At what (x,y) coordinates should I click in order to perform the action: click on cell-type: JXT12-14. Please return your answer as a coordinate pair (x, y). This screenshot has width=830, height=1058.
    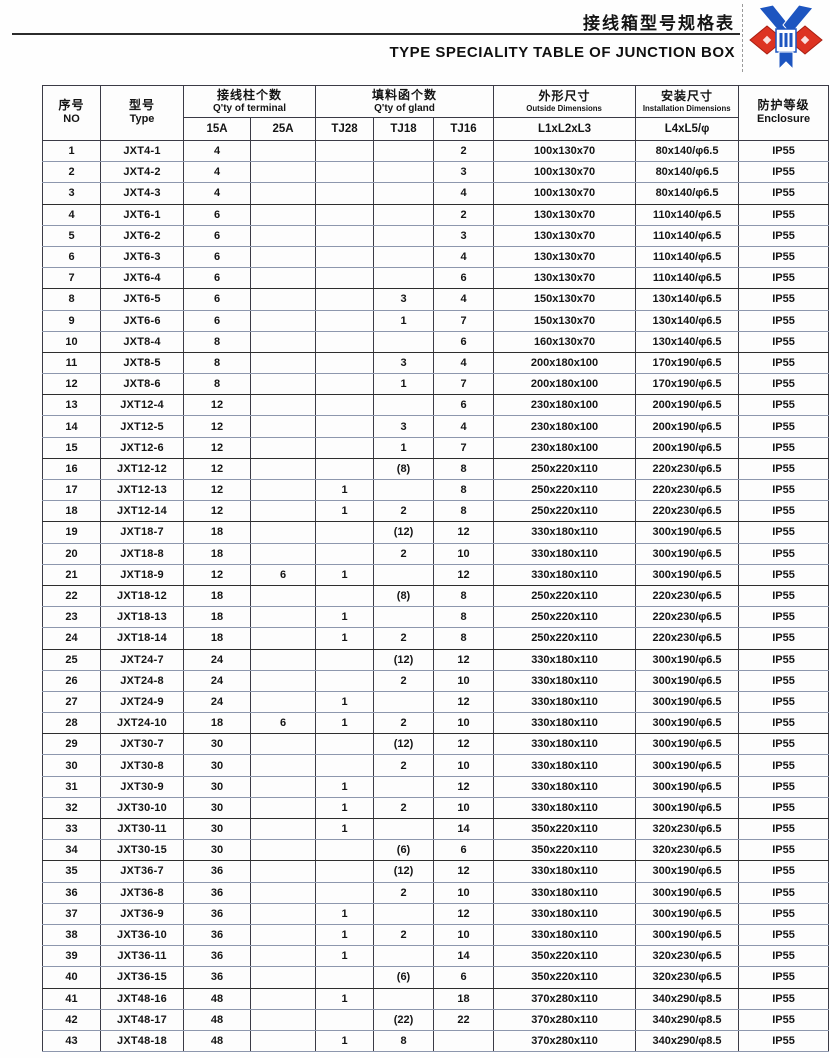
    Looking at the image, I should click on (142, 511).